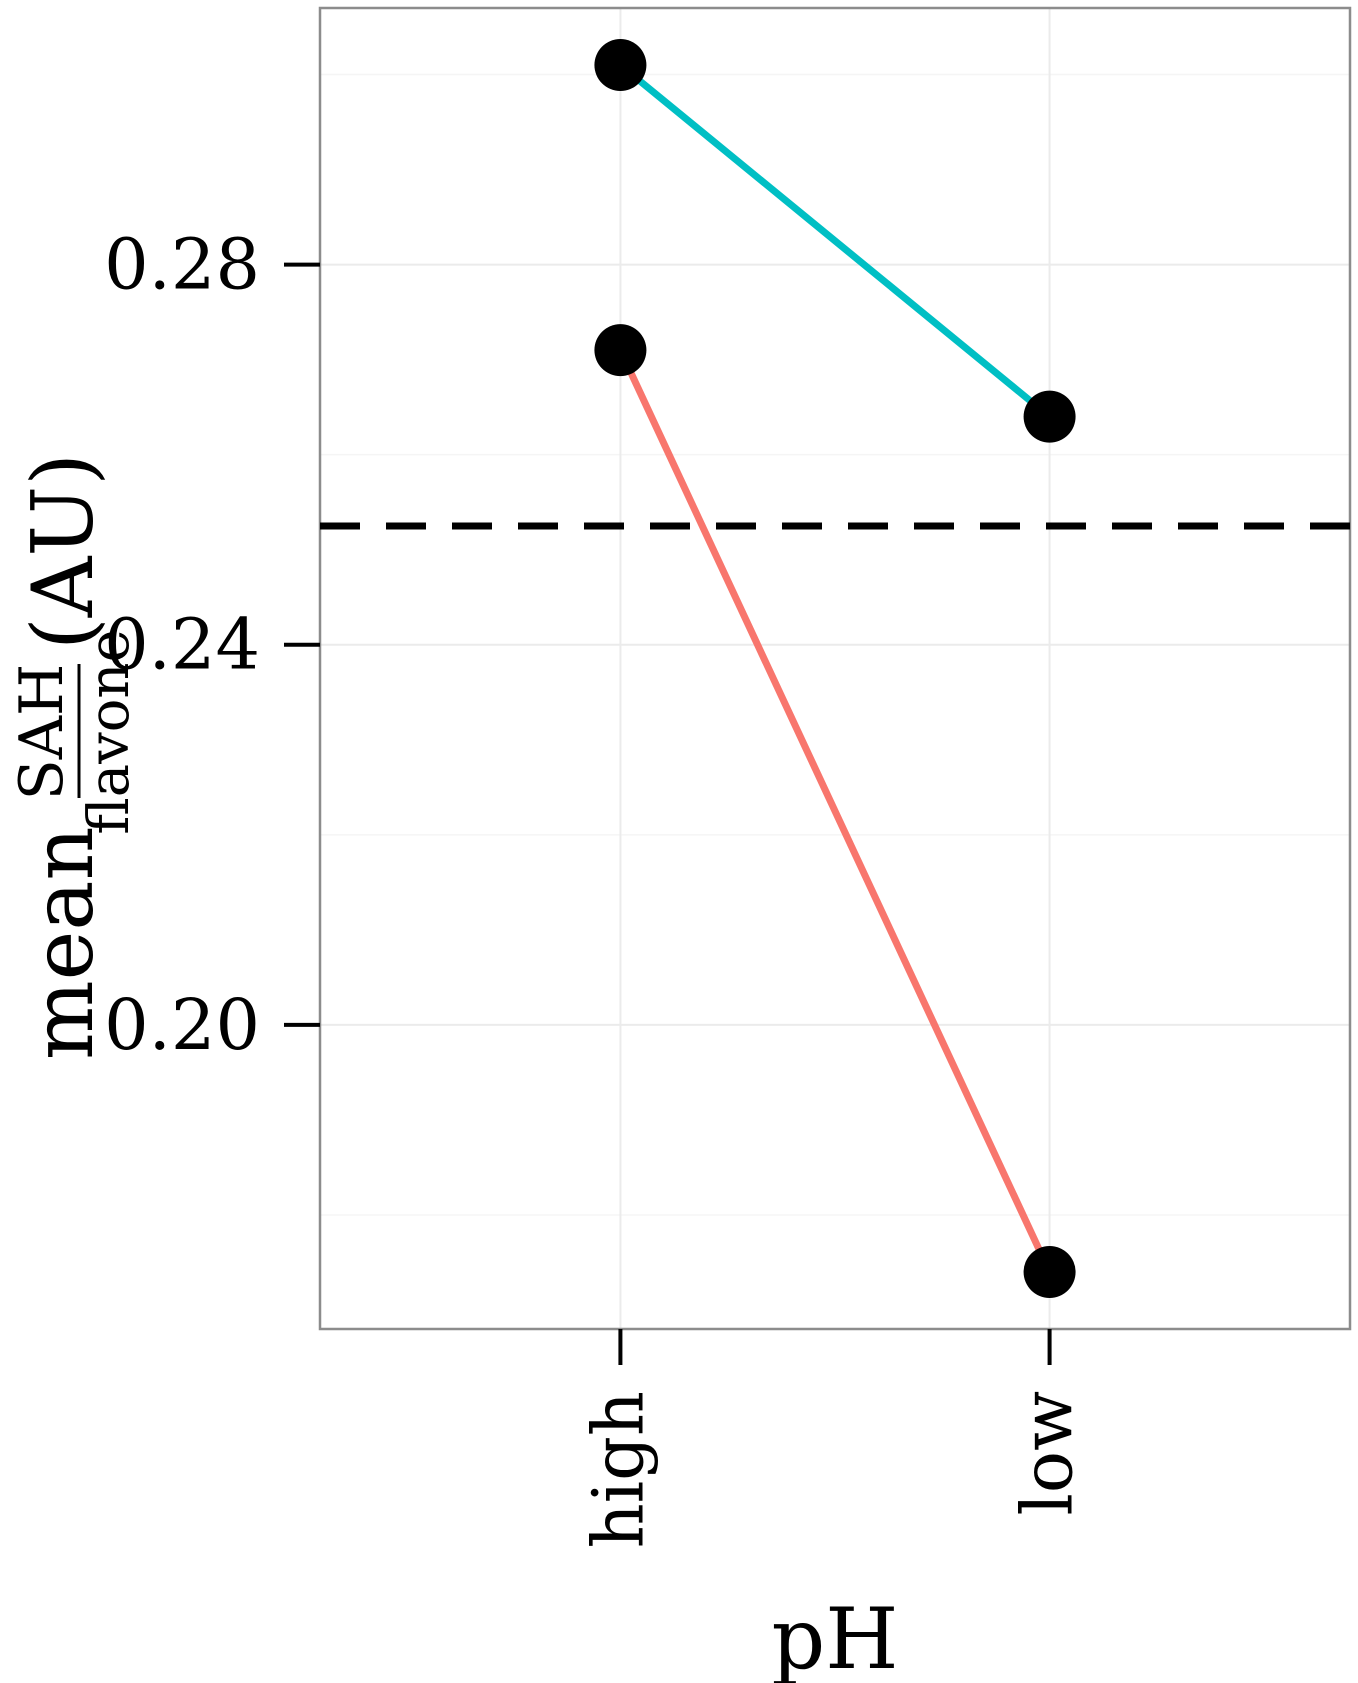 The height and width of the screenshot is (1683, 1358). Describe the element at coordinates (42, 732) in the screenshot. I see `y-axis-title-numerator: SAH` at that location.